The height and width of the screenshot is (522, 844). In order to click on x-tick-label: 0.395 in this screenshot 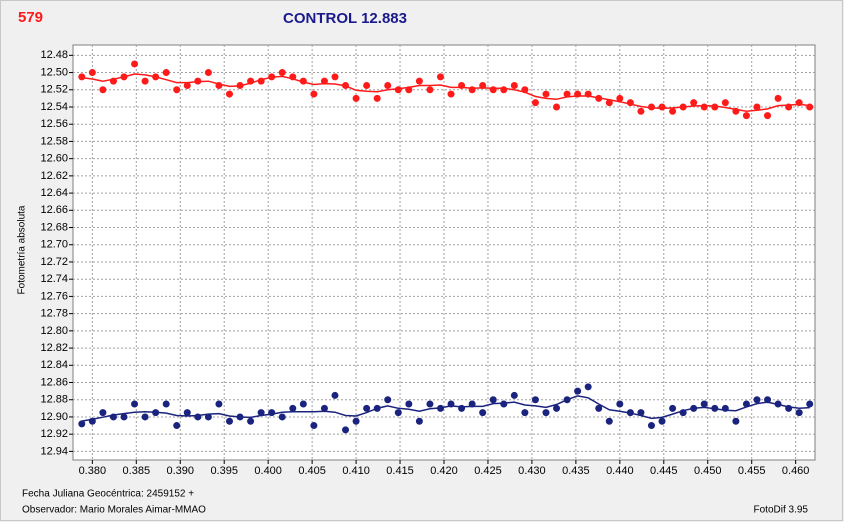, I will do `click(224, 471)`.